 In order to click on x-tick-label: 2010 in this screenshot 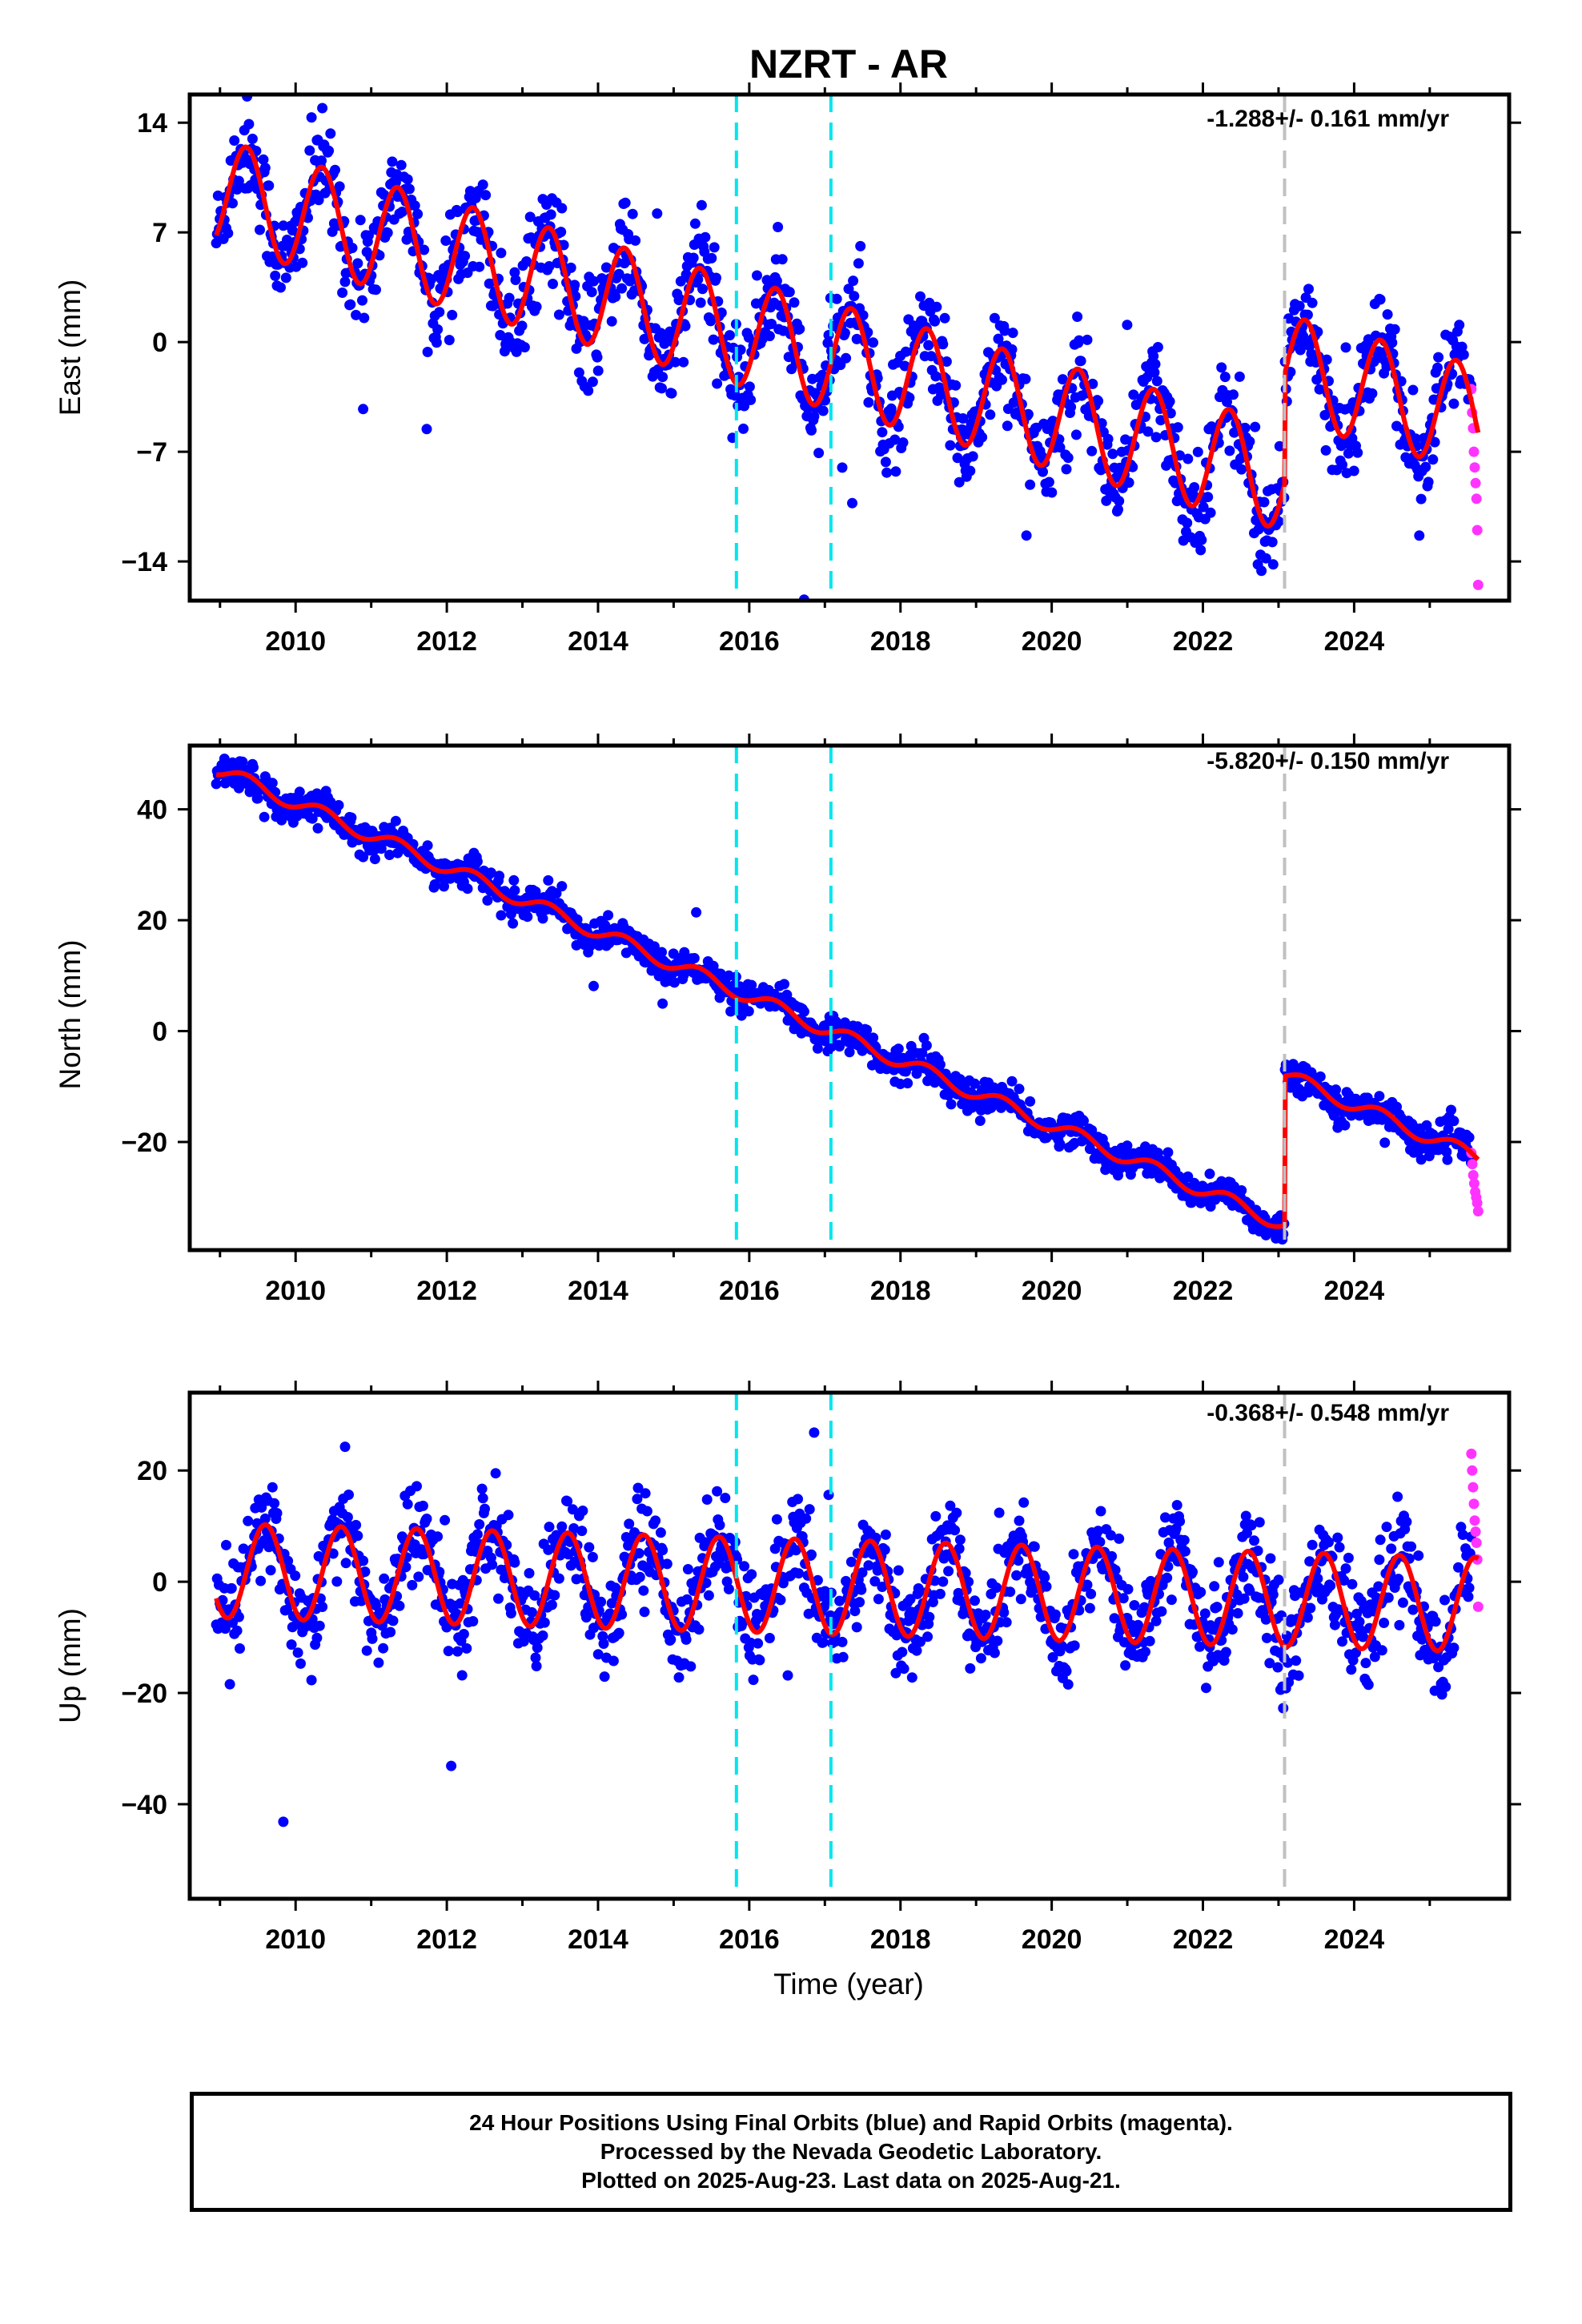, I will do `click(295, 1291)`.